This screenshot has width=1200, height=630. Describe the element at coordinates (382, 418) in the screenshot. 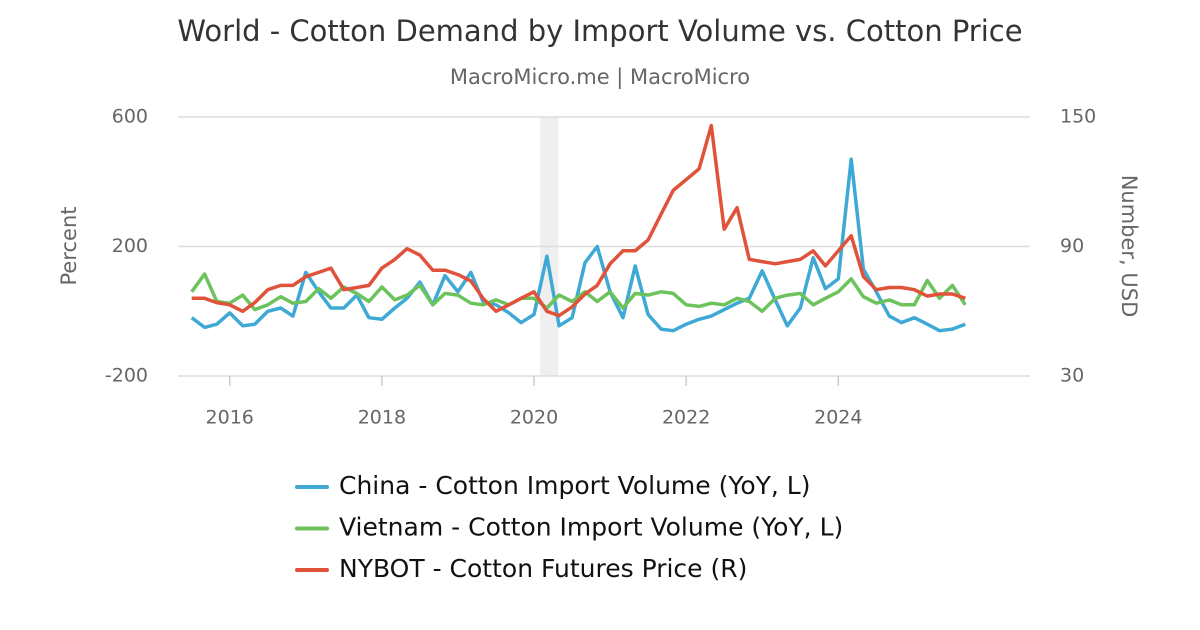

I see `x-tick-label: 2018` at that location.